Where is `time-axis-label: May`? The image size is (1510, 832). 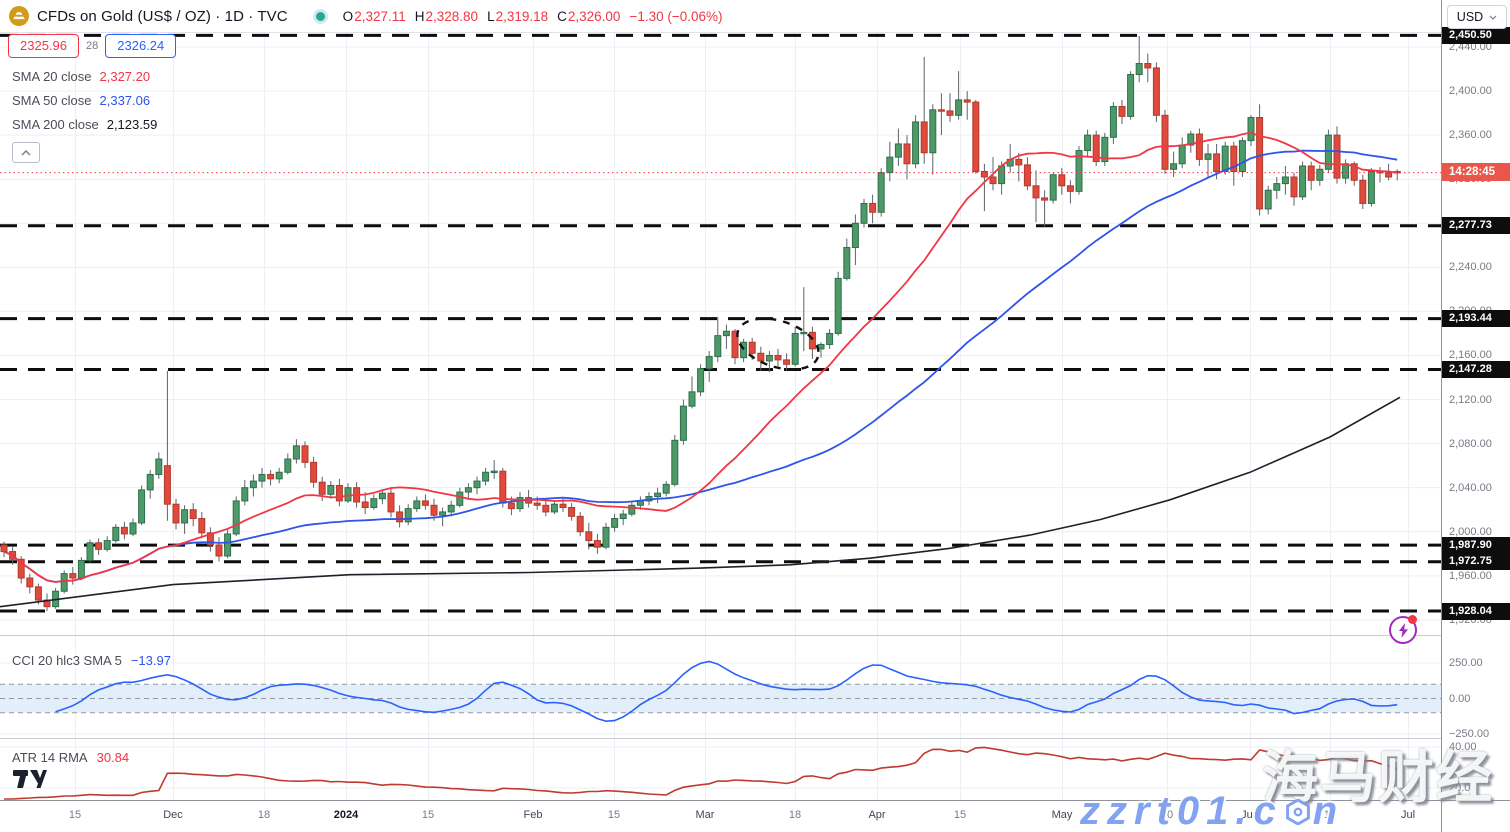
time-axis-label: May is located at coordinates (1062, 815).